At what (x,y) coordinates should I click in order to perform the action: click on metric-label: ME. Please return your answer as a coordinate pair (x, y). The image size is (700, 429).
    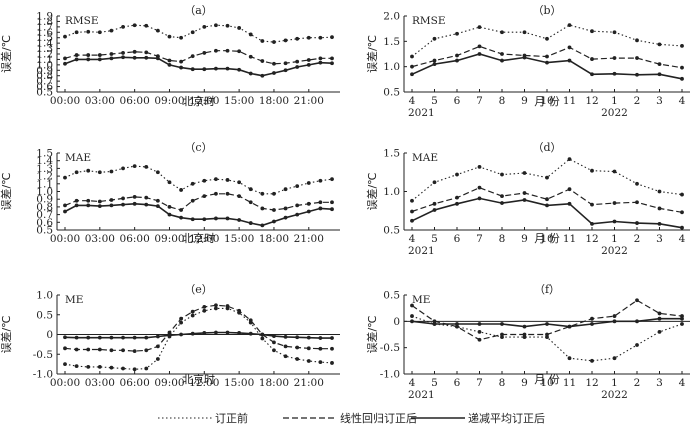
    Looking at the image, I should click on (74, 300).